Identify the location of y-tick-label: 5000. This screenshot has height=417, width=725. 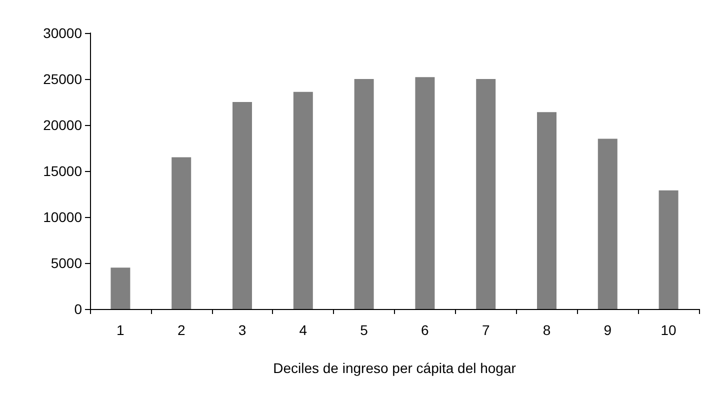
(66, 263).